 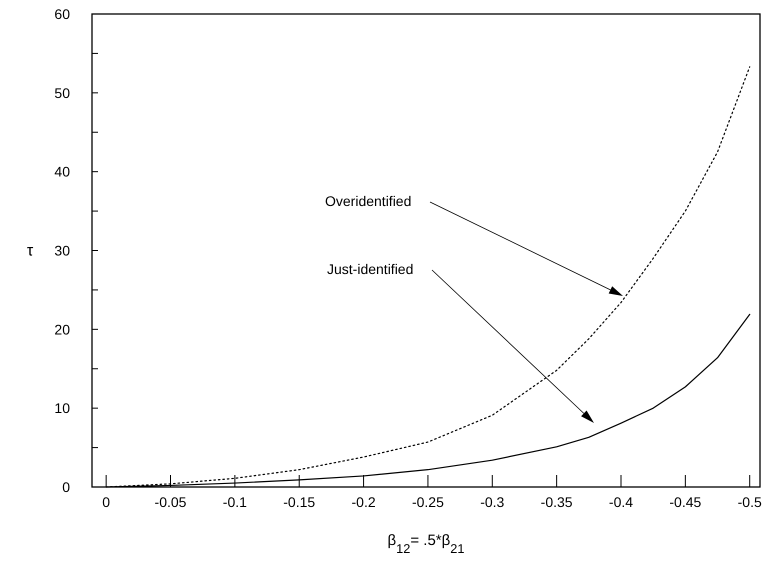 I want to click on y-tick-label: 50, so click(x=62, y=92).